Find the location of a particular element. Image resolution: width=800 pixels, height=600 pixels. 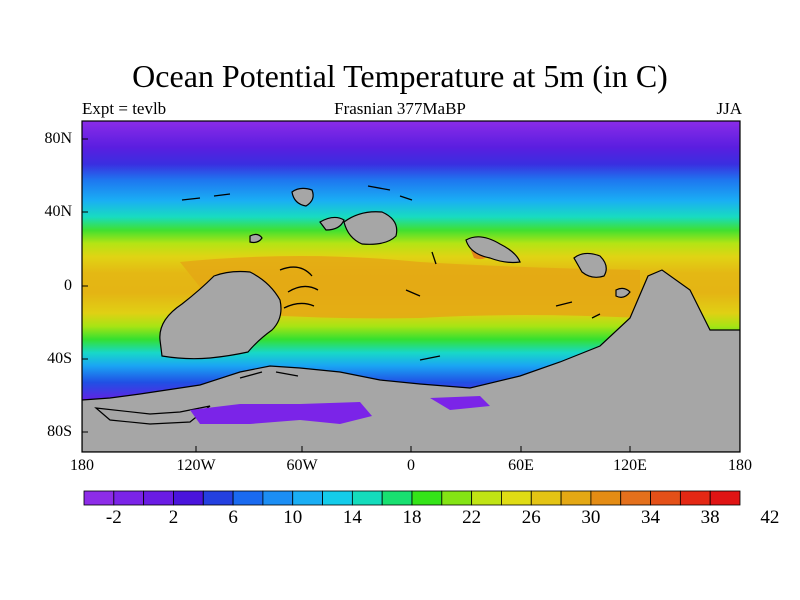

lon-tick-label: 60W is located at coordinates (302, 465).